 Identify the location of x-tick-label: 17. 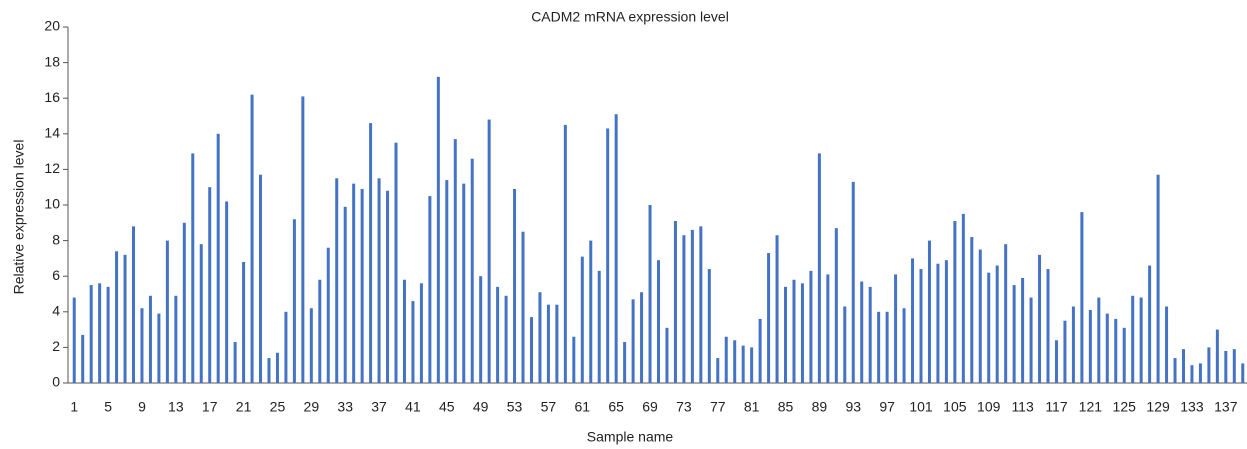
(210, 407).